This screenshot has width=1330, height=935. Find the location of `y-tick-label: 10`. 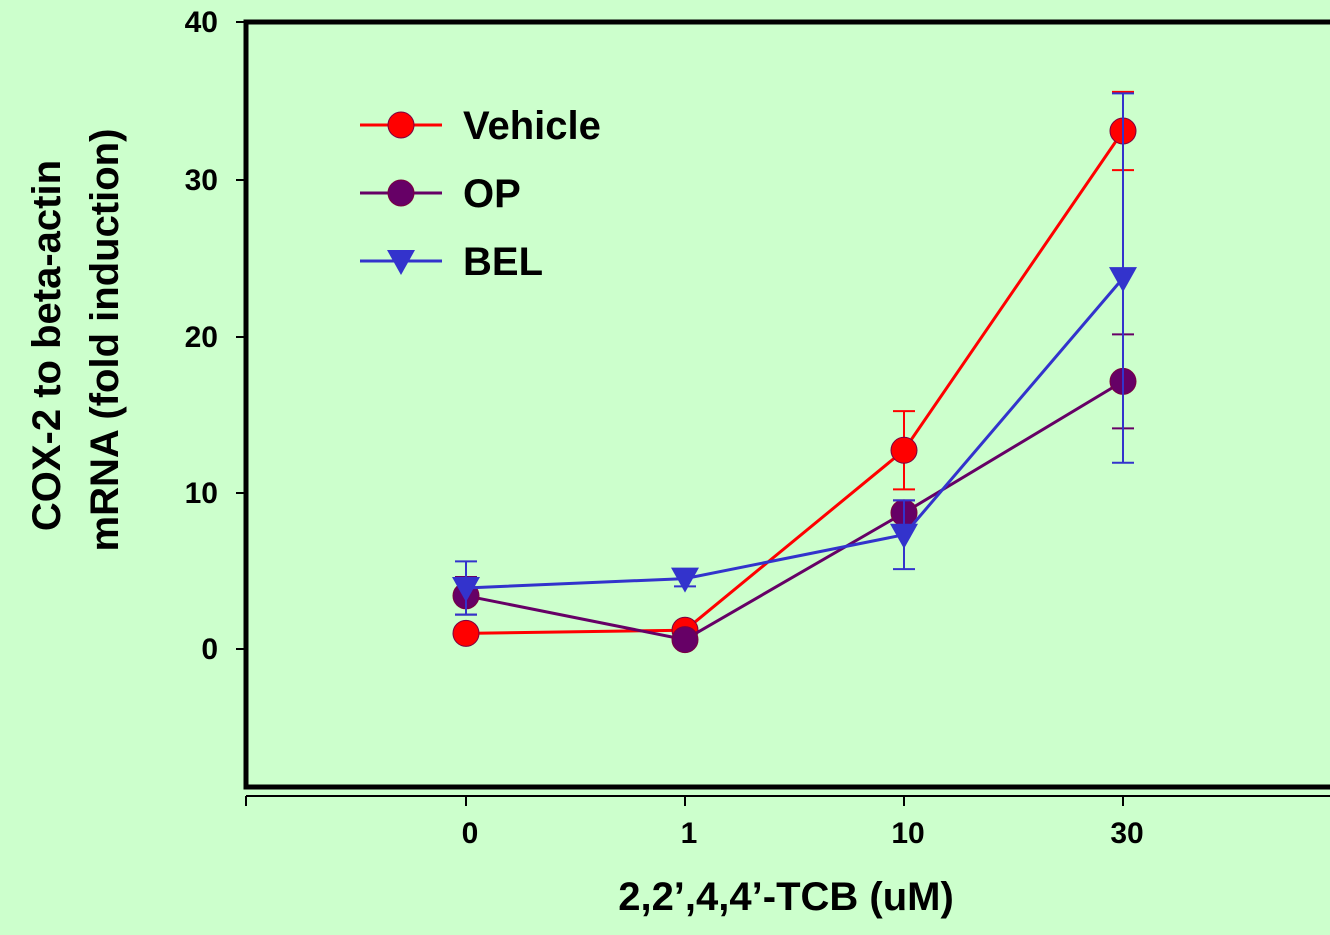

y-tick-label: 10 is located at coordinates (201, 493).